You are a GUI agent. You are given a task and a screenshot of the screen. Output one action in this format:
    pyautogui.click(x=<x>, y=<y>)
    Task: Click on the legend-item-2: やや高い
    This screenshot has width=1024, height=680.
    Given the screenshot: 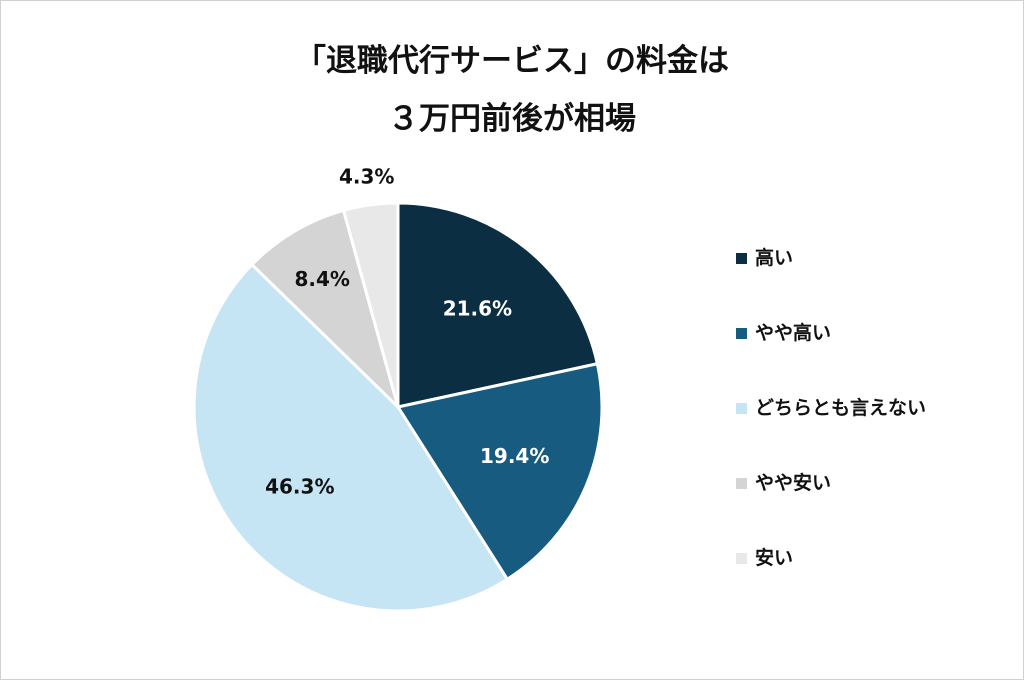 What is the action you would take?
    pyautogui.click(x=831, y=356)
    